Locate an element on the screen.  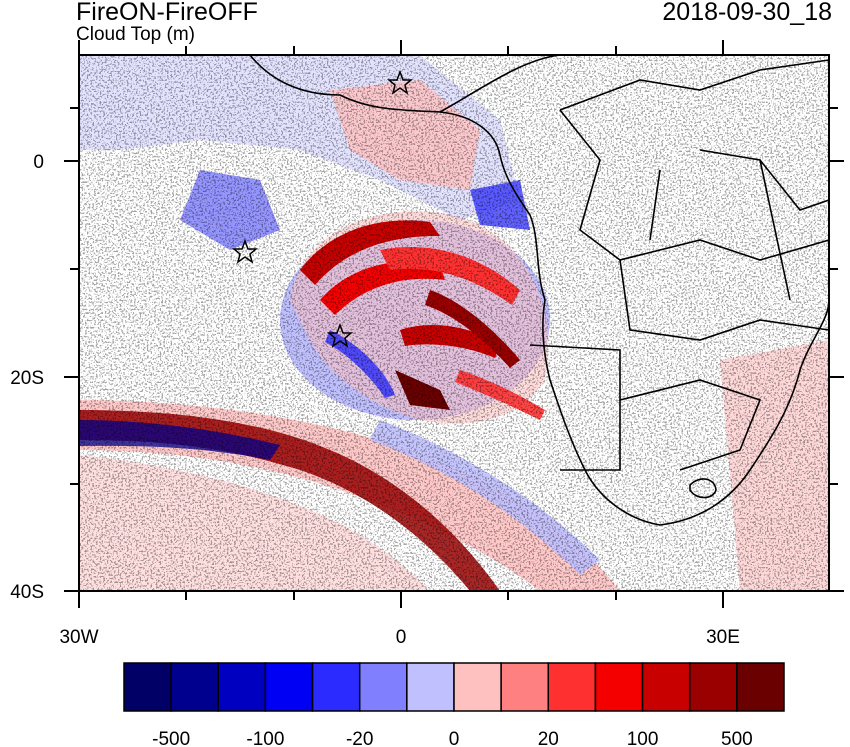
y-tick-0: 0 is located at coordinates (38, 162).